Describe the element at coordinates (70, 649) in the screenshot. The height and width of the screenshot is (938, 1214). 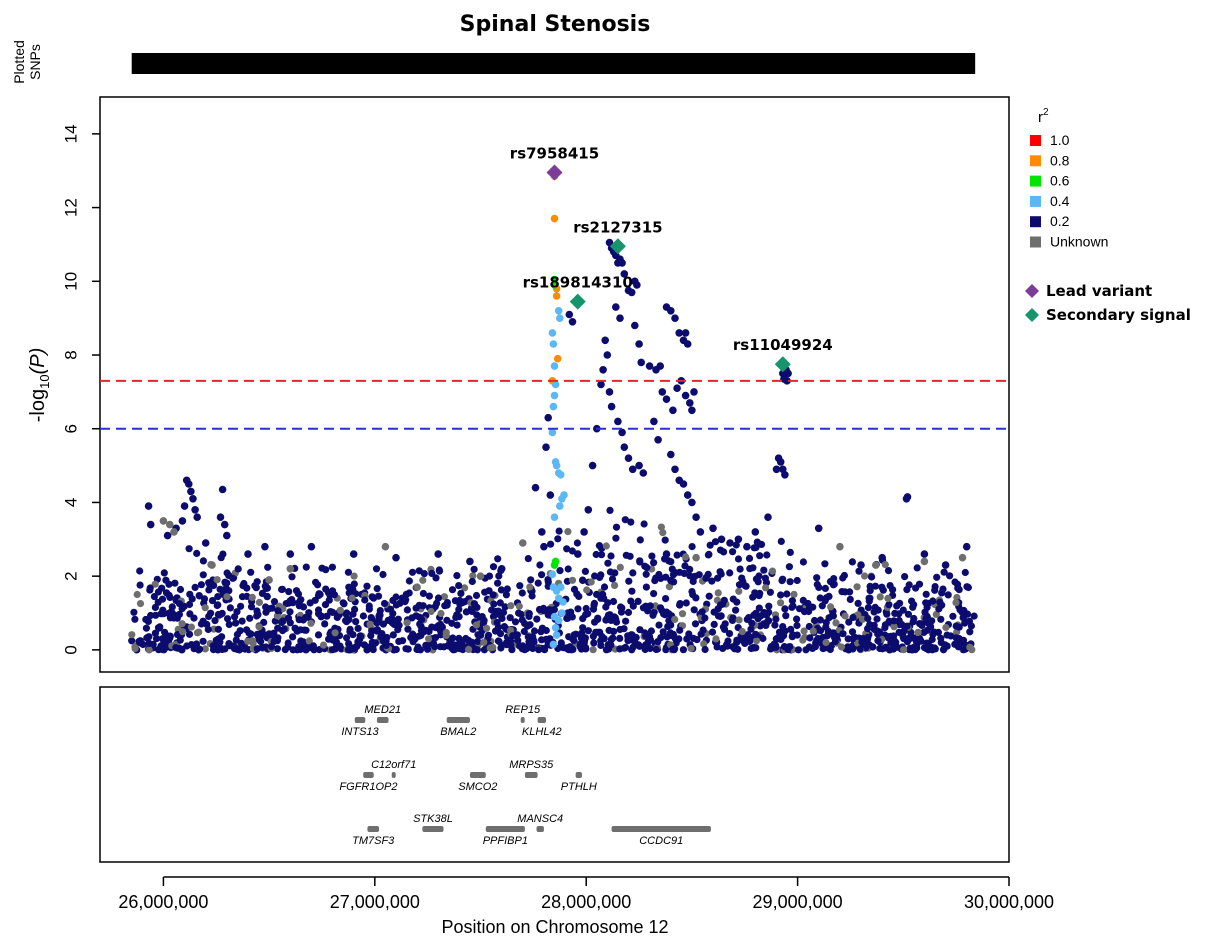
I see `y-tick-label: 0` at that location.